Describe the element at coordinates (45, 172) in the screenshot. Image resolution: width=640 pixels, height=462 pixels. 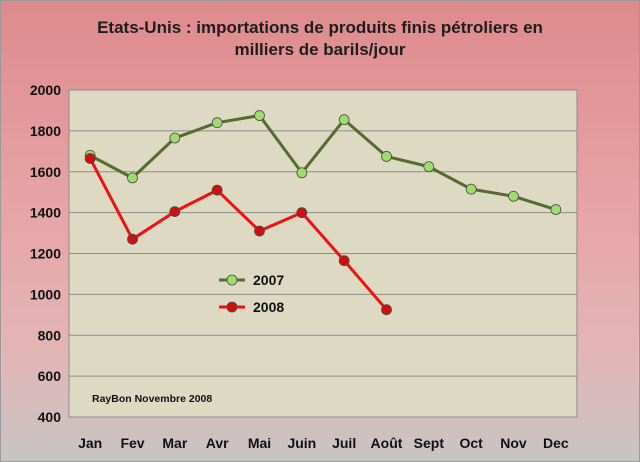
I see `y-tick-1600: 1600` at that location.